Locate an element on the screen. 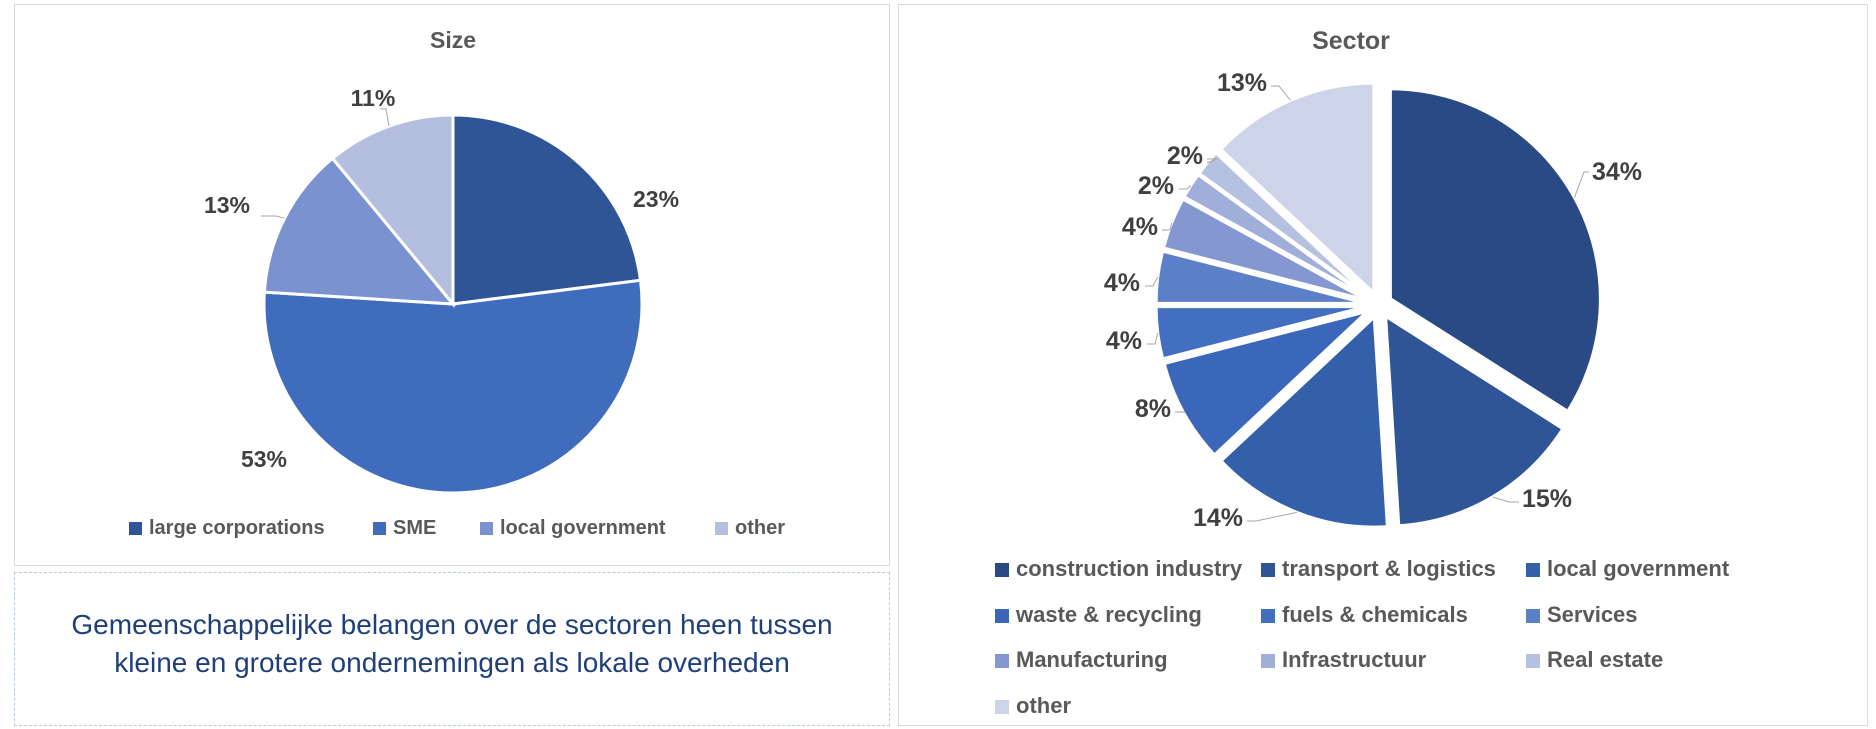 The width and height of the screenshot is (1876, 729). chart-title: Size is located at coordinates (453, 40).